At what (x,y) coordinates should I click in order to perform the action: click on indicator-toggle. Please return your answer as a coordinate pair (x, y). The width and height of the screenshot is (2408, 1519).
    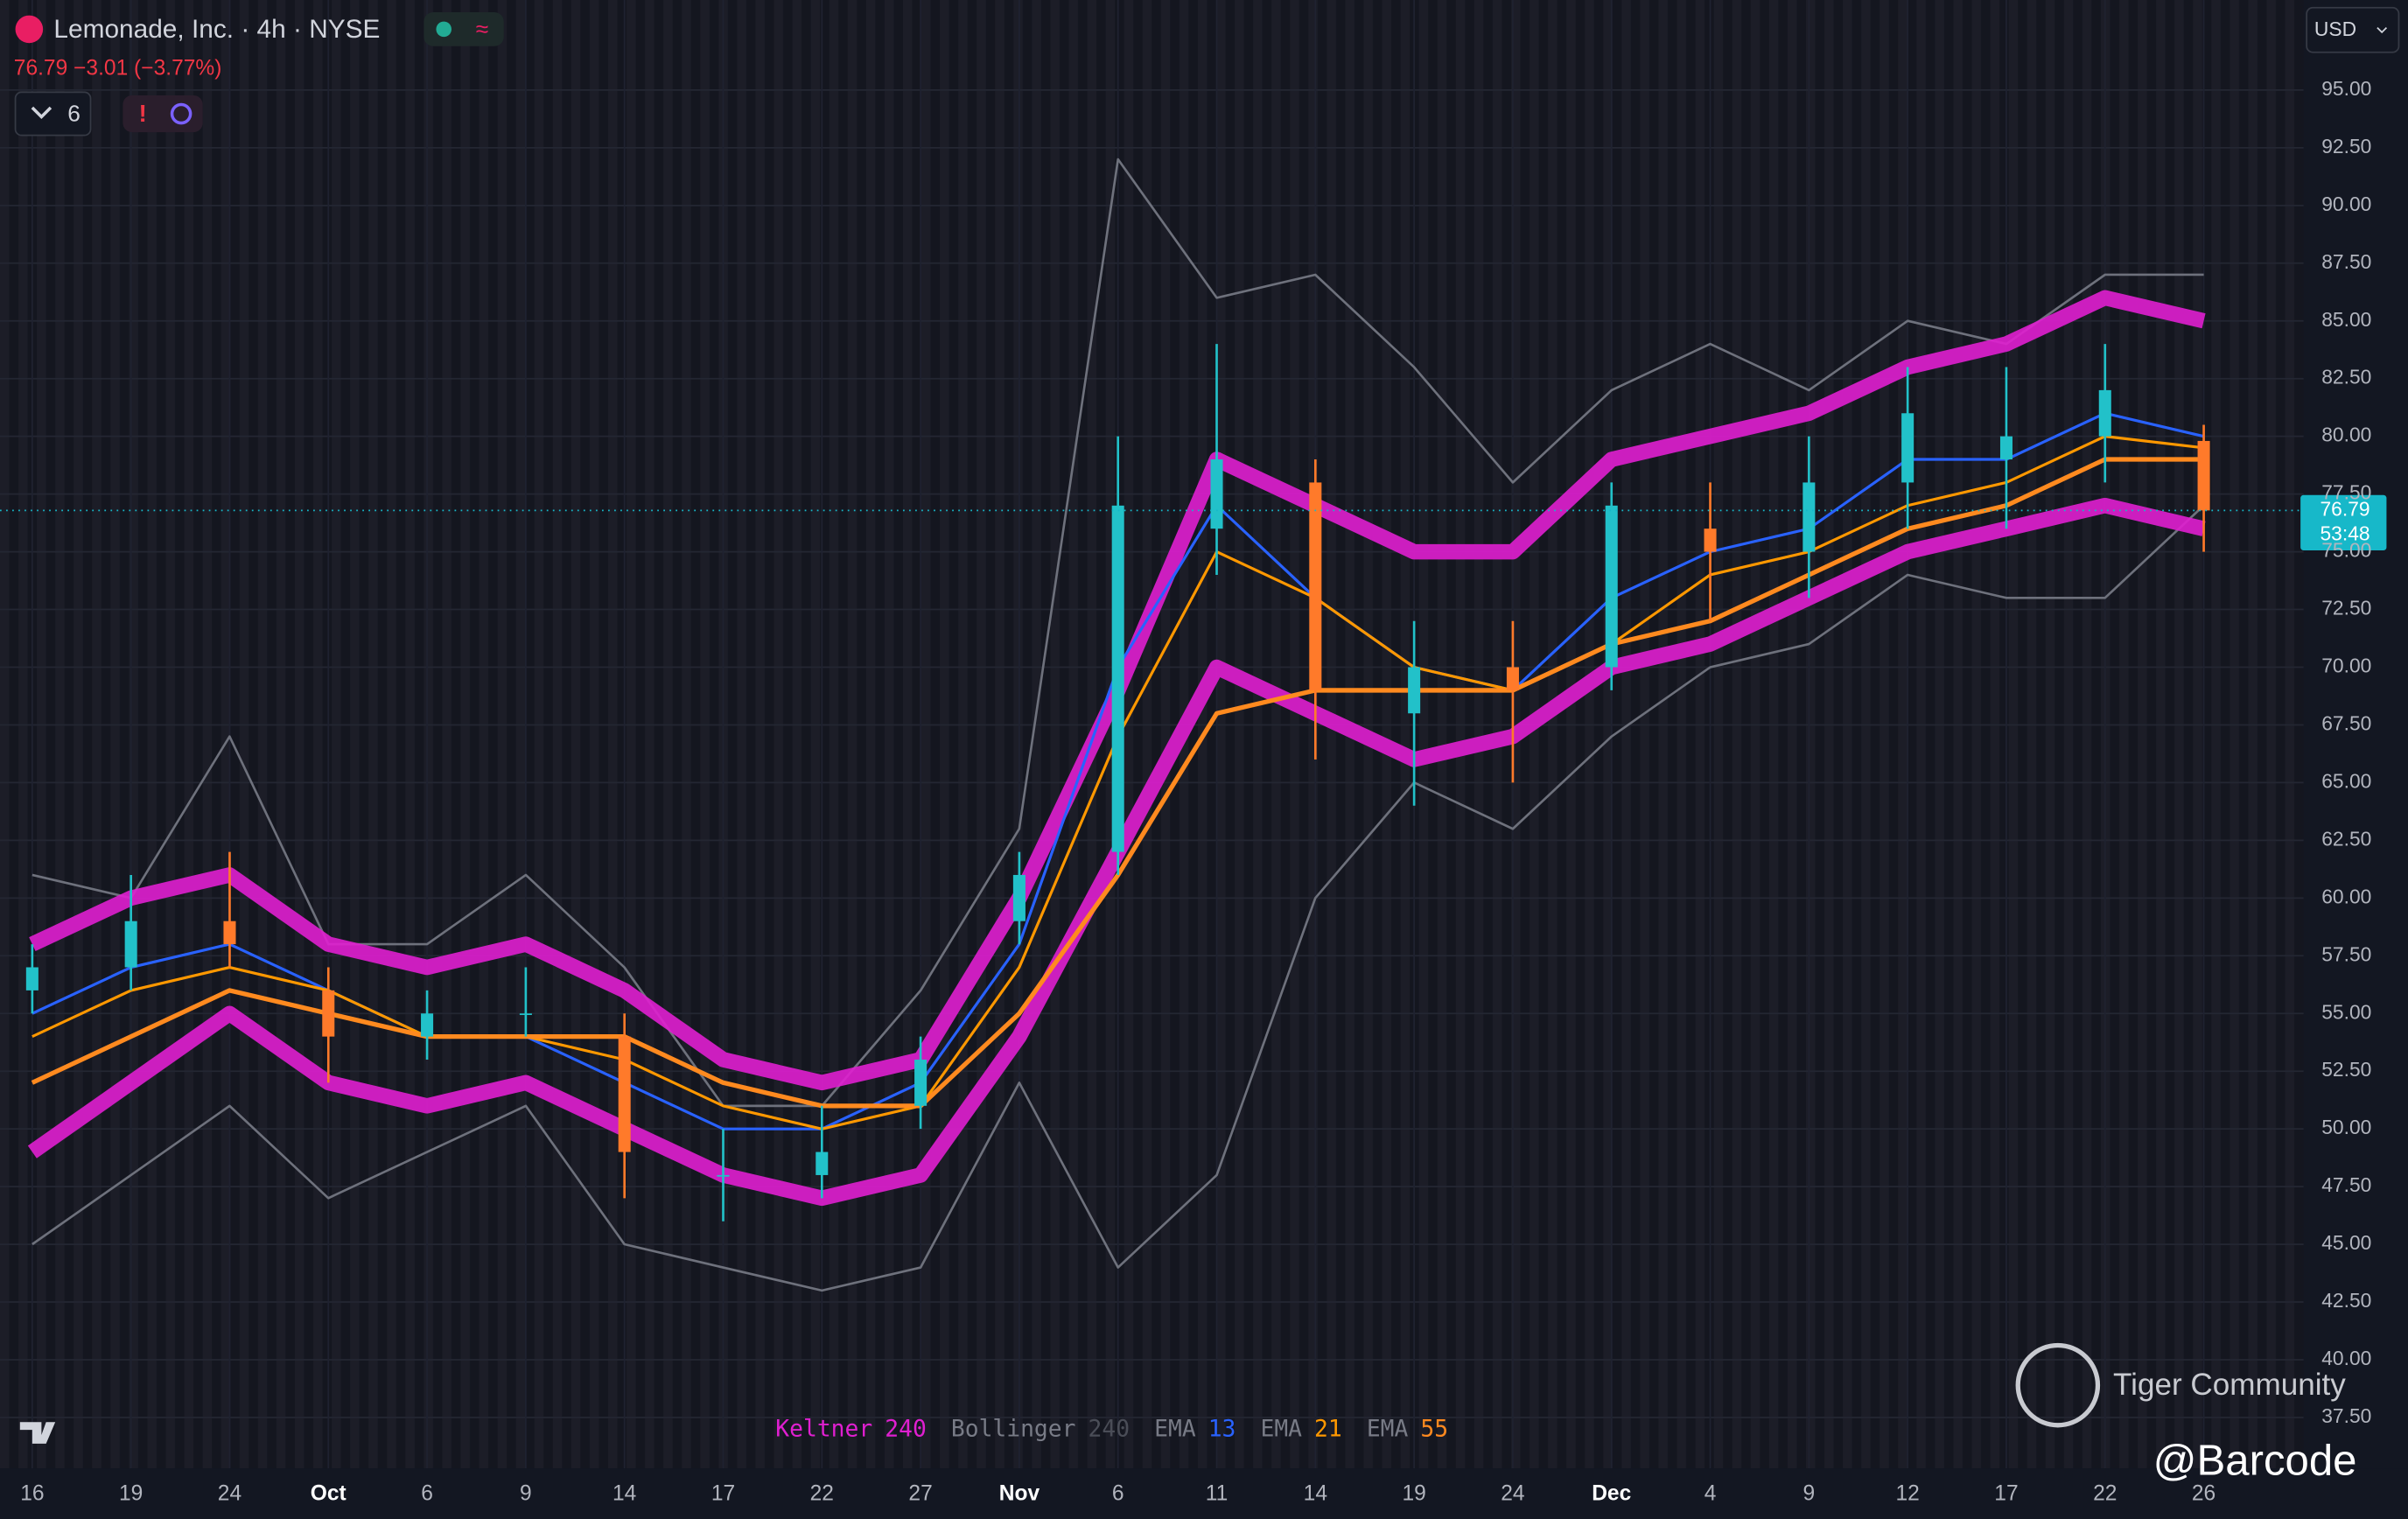
    Looking at the image, I should click on (53, 113).